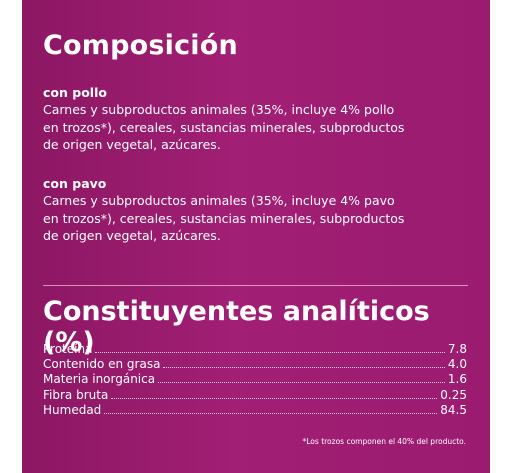 The height and width of the screenshot is (473, 512). Describe the element at coordinates (102, 364) in the screenshot. I see `row-label: Contenido en grasa` at that location.